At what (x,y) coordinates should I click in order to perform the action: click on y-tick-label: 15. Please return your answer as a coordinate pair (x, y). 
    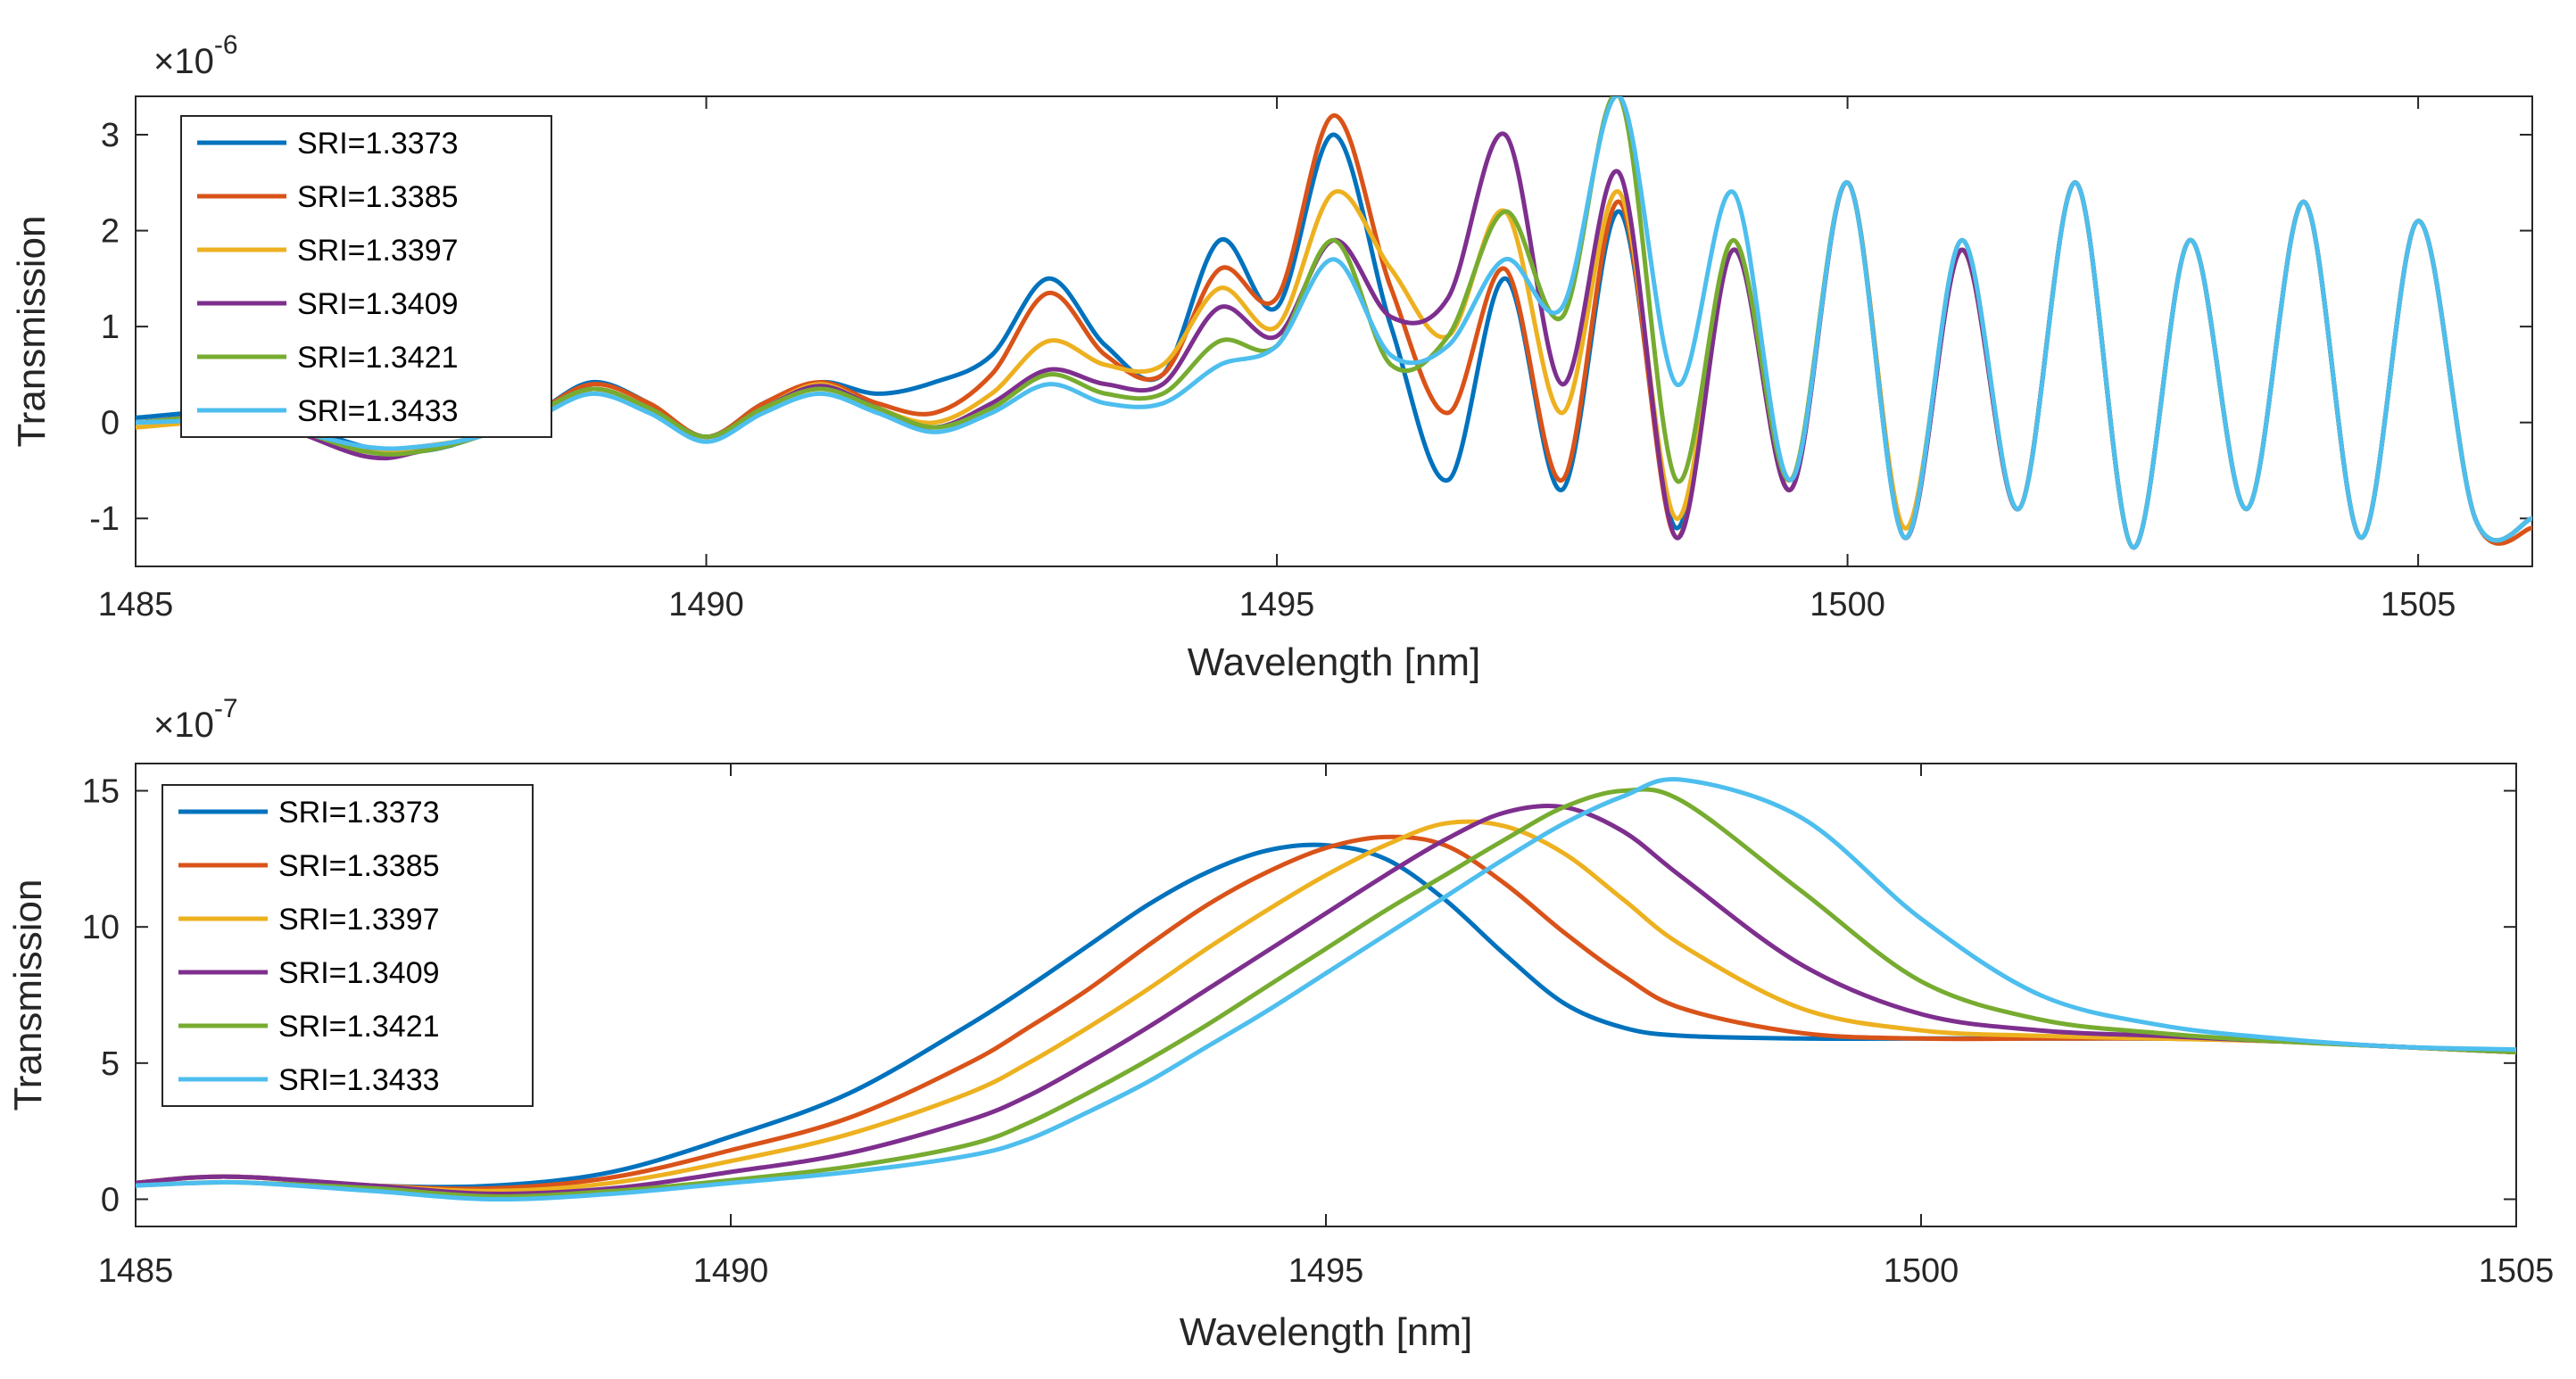
    Looking at the image, I should click on (101, 792).